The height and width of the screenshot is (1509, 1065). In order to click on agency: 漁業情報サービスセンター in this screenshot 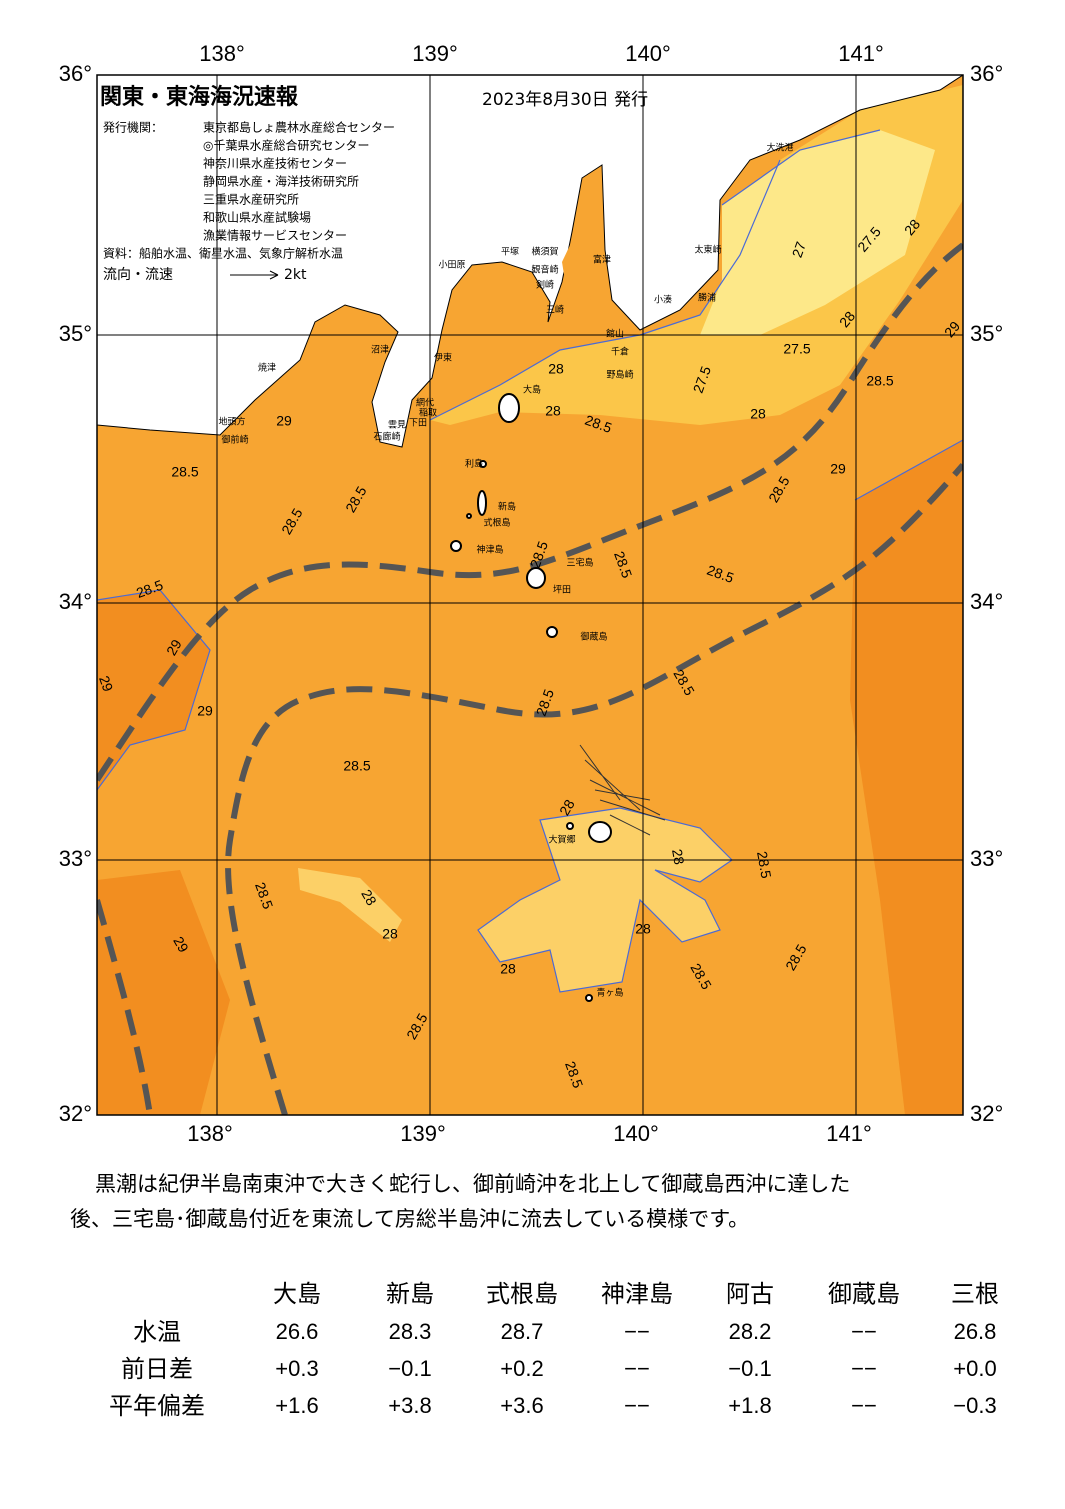, I will do `click(275, 236)`.